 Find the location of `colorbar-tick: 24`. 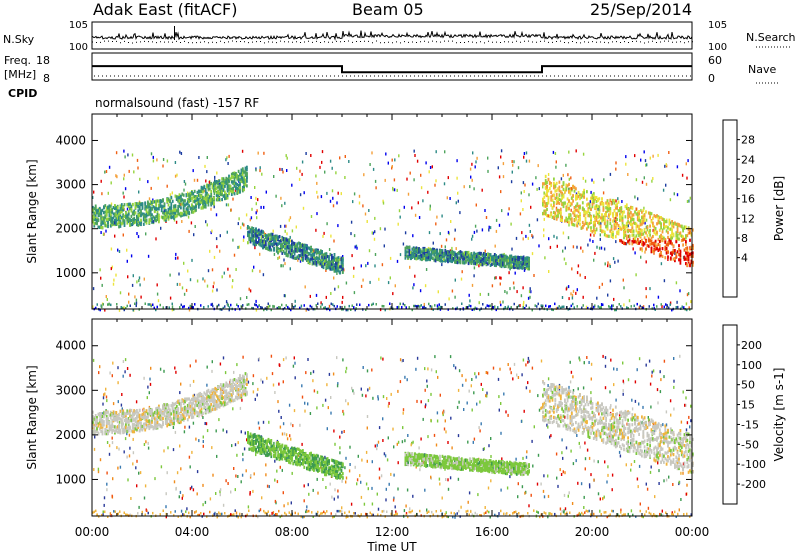

colorbar-tick: 24 is located at coordinates (748, 159).